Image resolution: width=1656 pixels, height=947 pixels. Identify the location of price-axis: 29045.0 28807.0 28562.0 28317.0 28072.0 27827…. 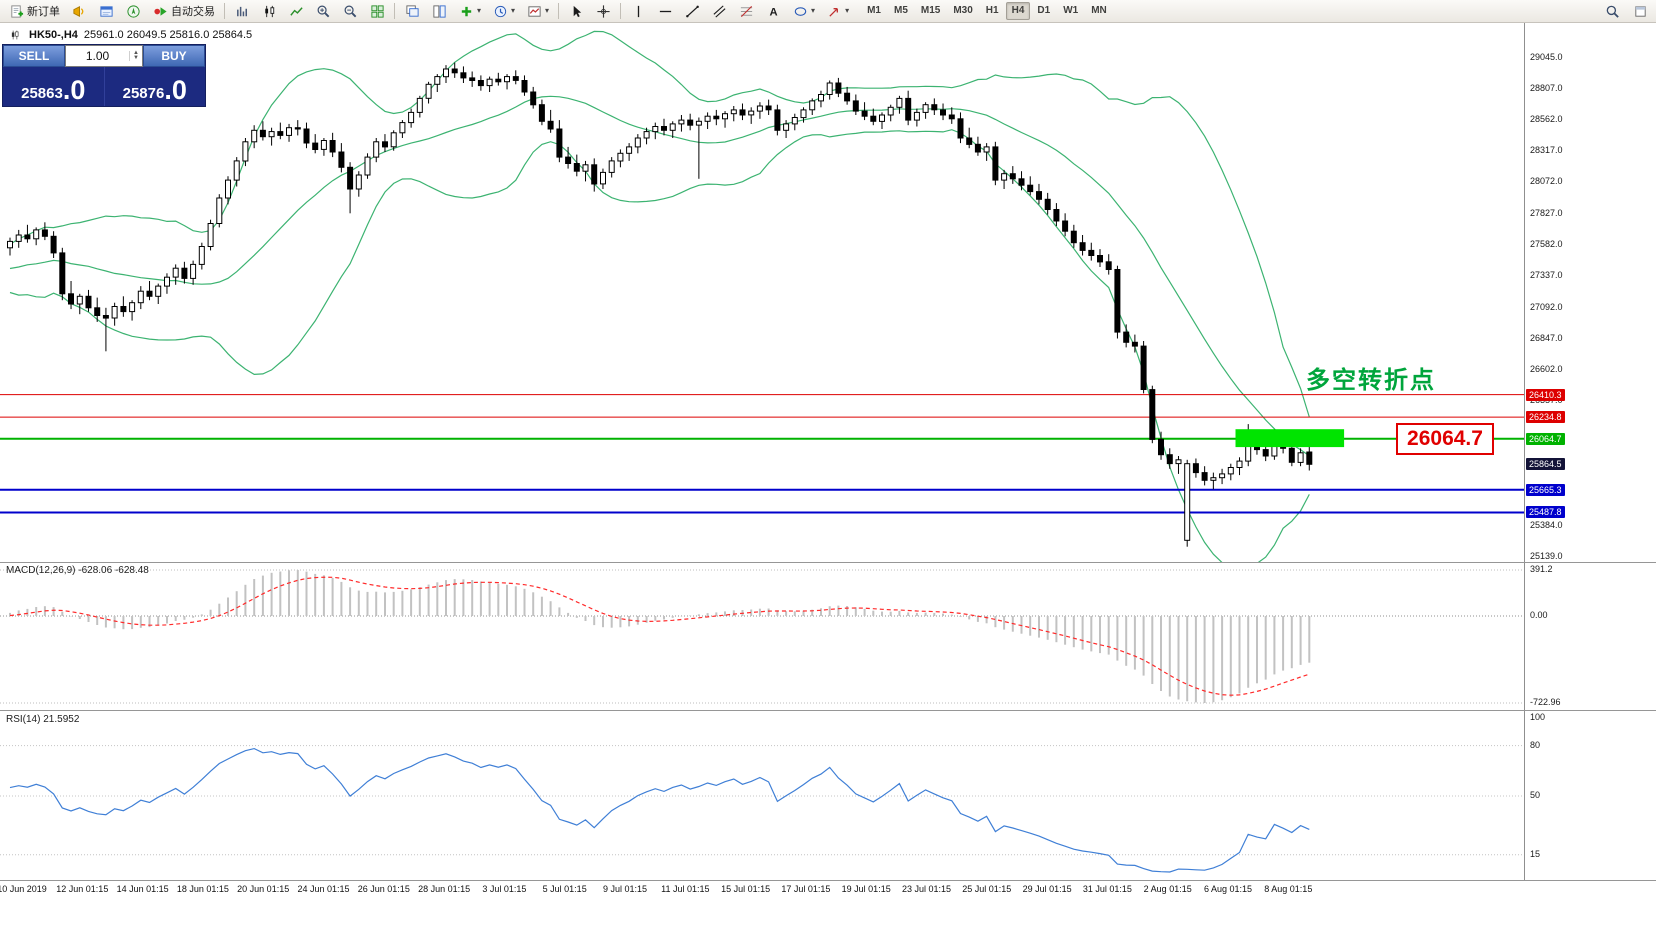
(1590, 451).